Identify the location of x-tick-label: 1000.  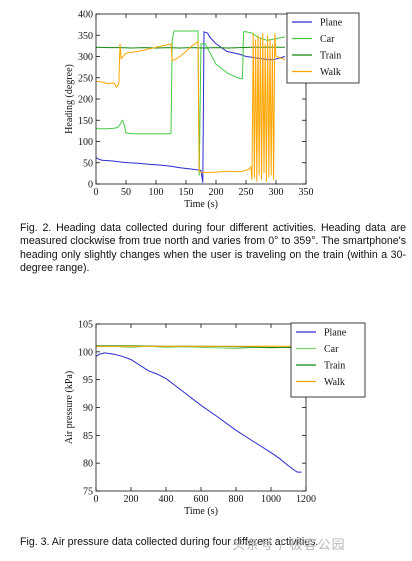
(271, 499).